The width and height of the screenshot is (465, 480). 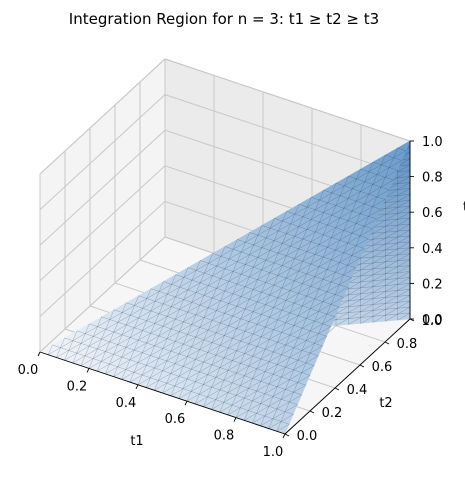 What do you see at coordinates (407, 344) in the screenshot?
I see `y-tick-label: 0.8` at bounding box center [407, 344].